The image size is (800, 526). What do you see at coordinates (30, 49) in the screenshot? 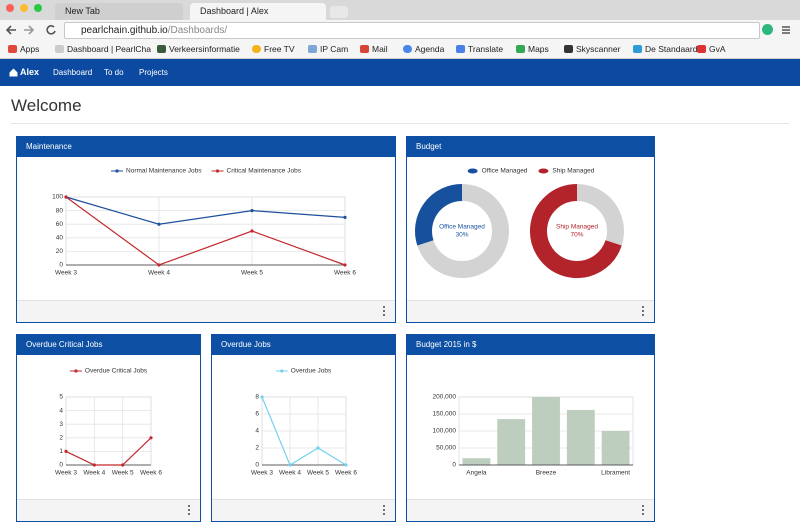
I see `bookmark-label: Apps` at bounding box center [30, 49].